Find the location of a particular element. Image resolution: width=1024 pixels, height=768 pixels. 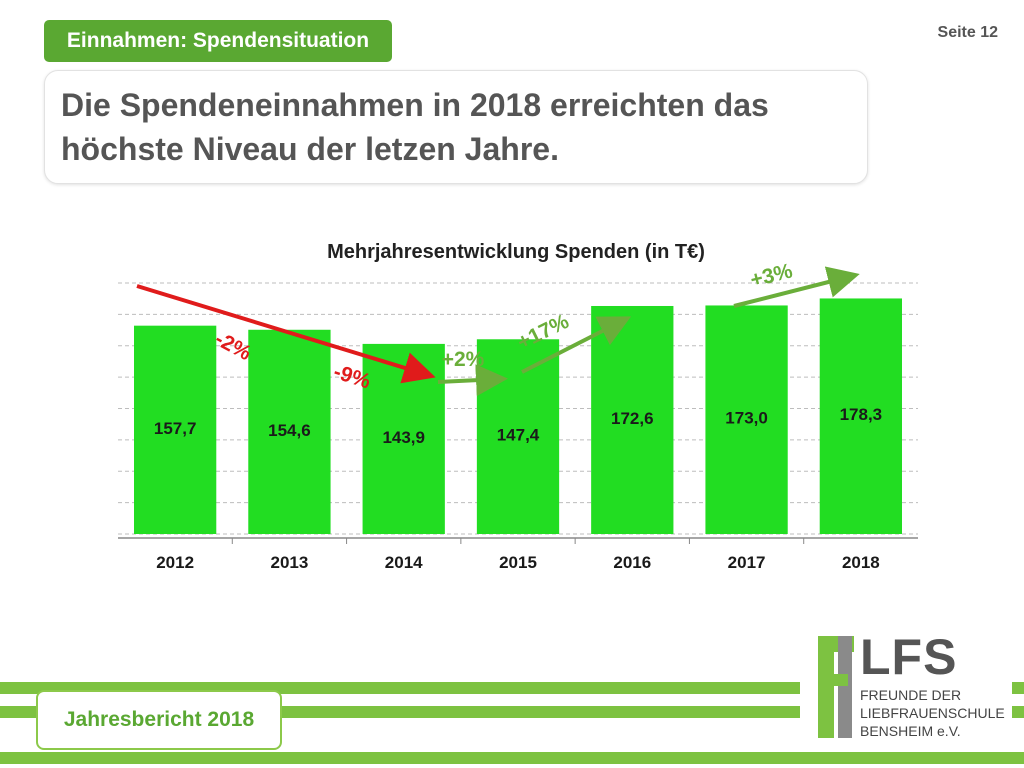

bar-2018 is located at coordinates (860, 416).